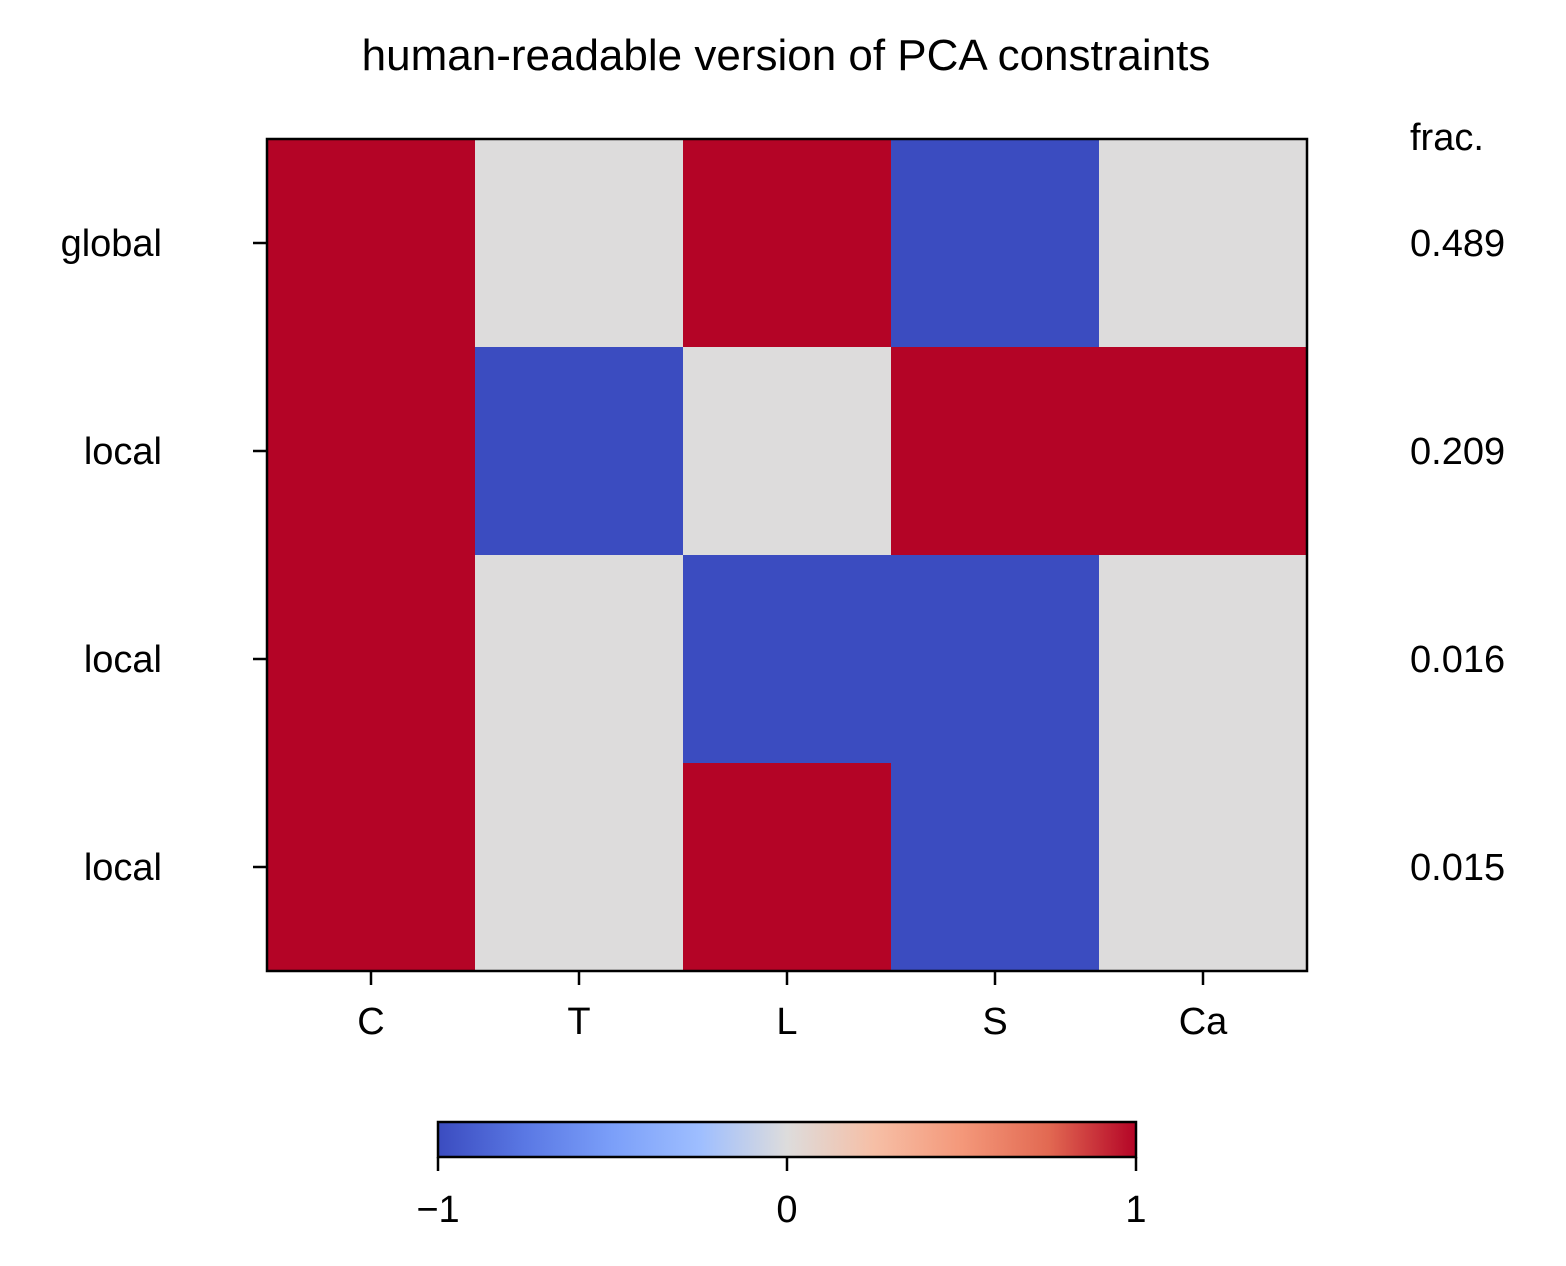  Describe the element at coordinates (787, 1139) in the screenshot. I see `colorbar-gradient` at that location.